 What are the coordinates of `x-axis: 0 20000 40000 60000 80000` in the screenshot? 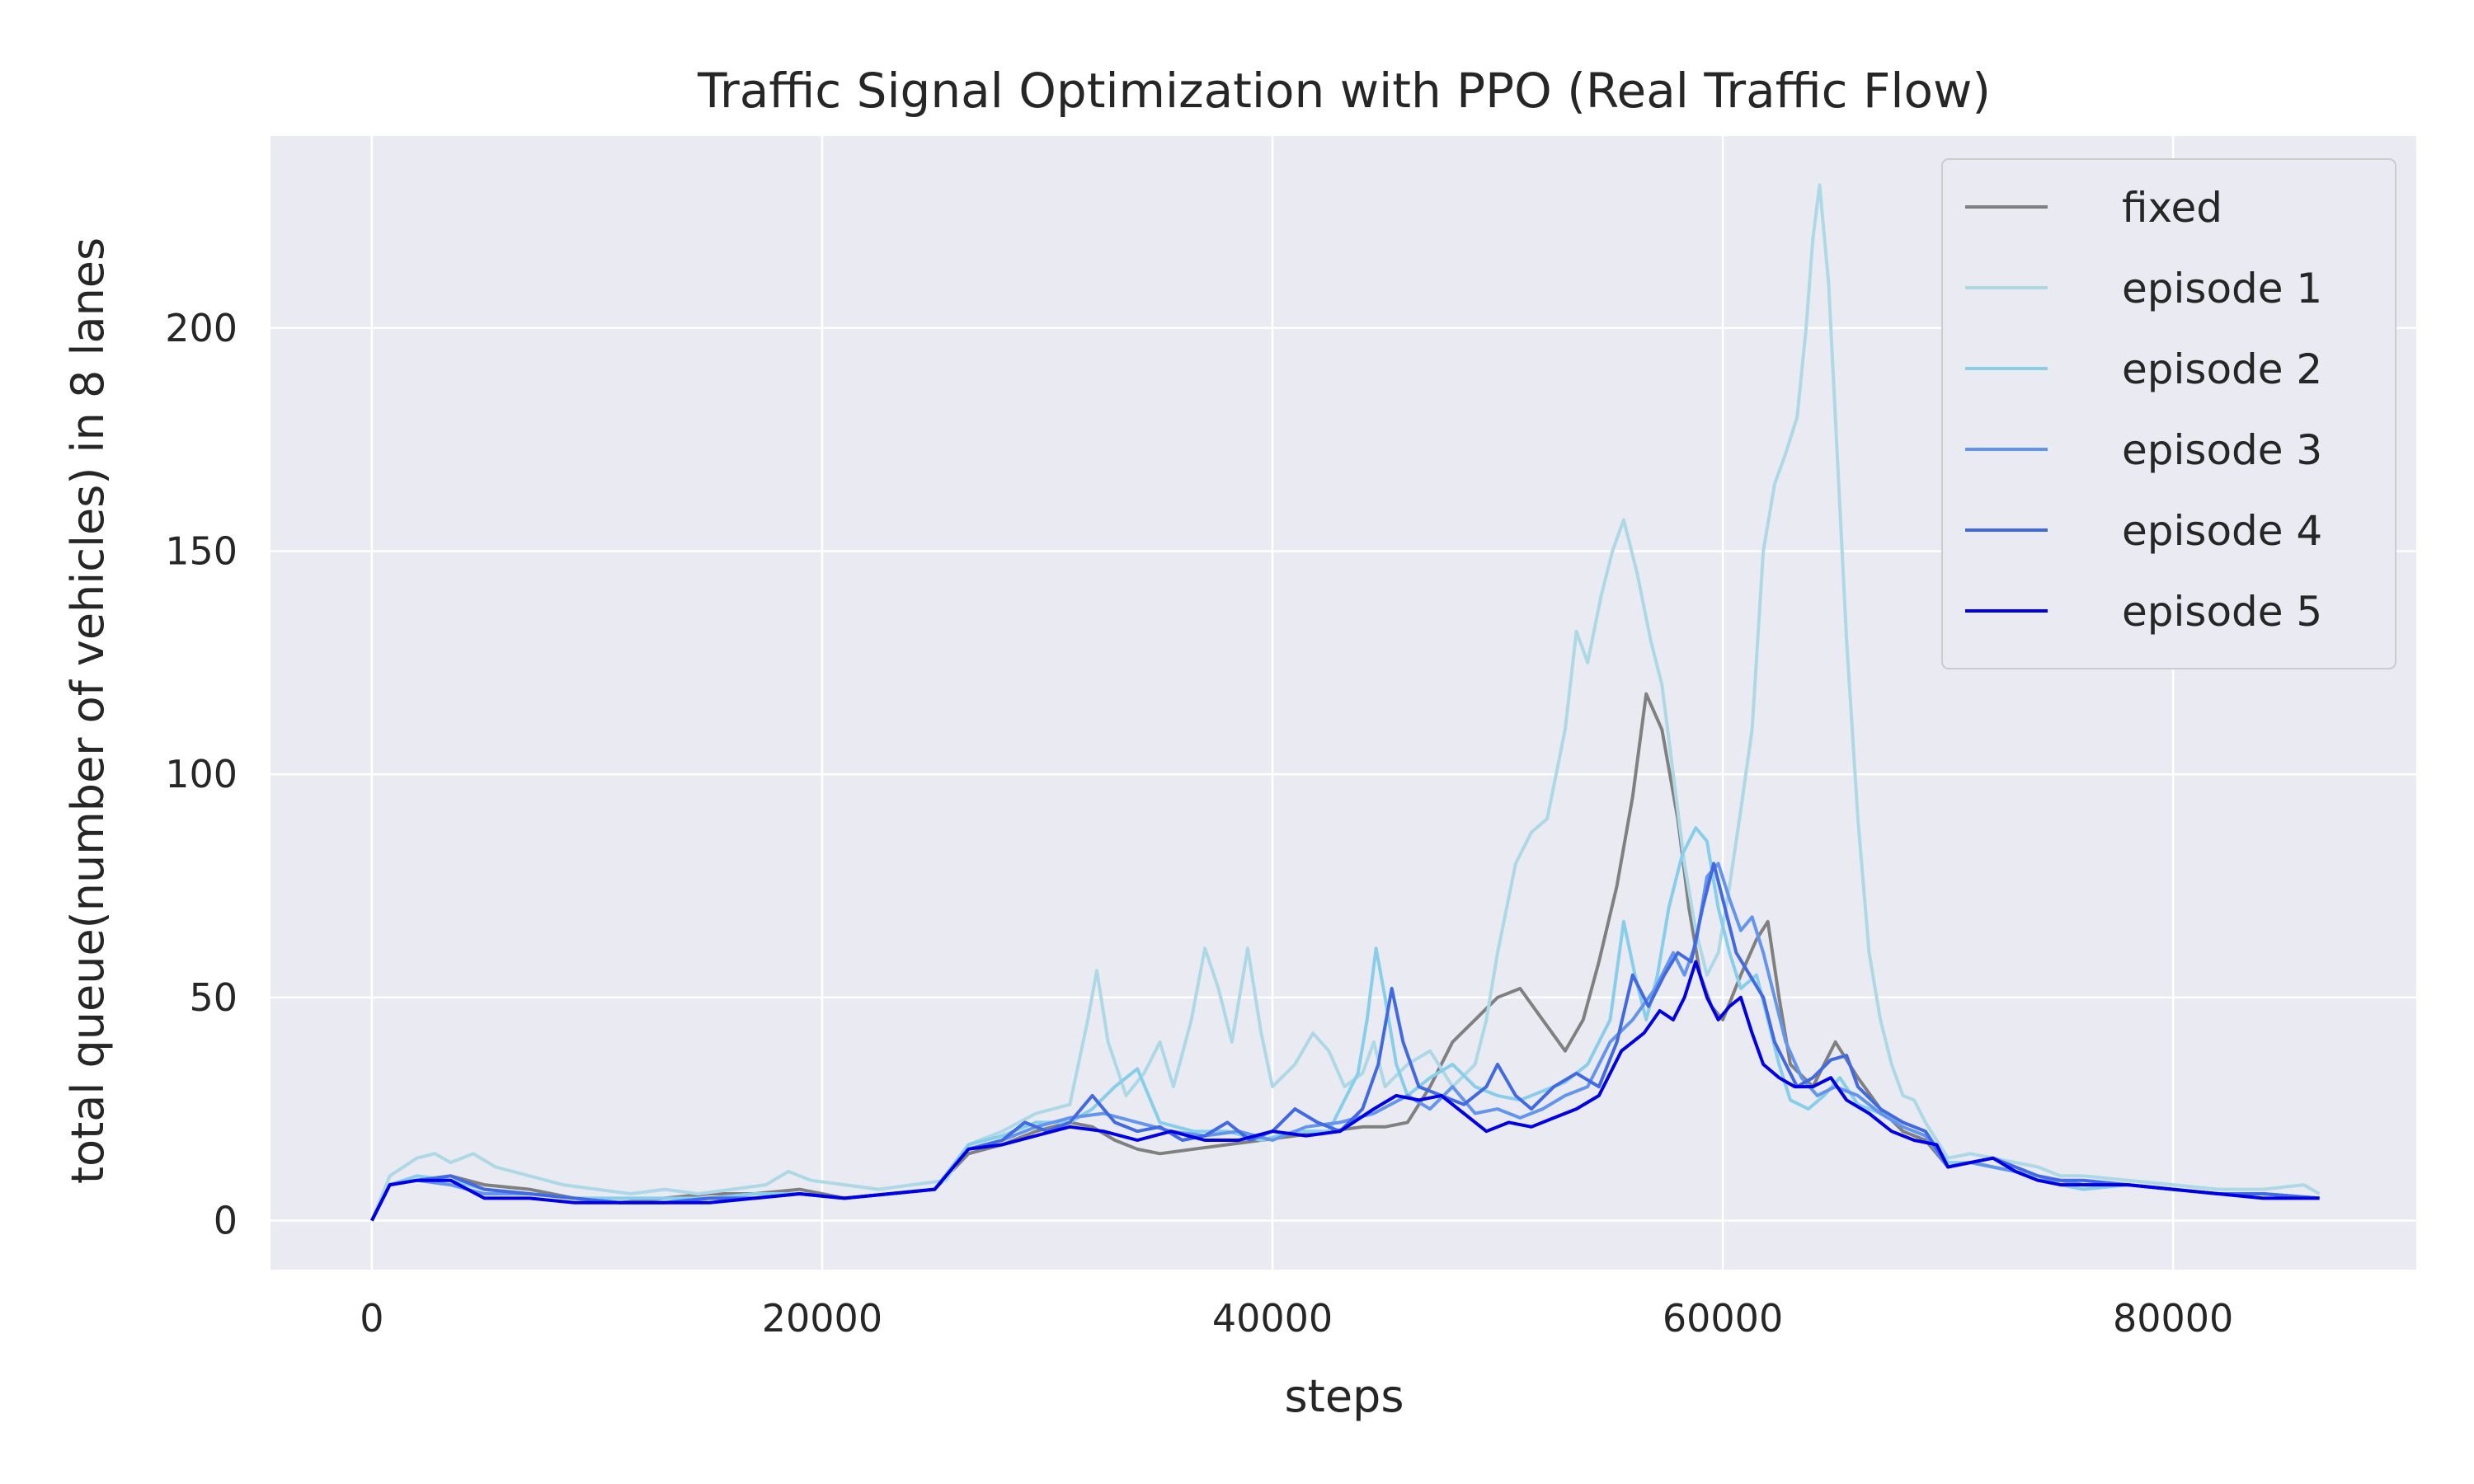 It's located at (1296, 1318).